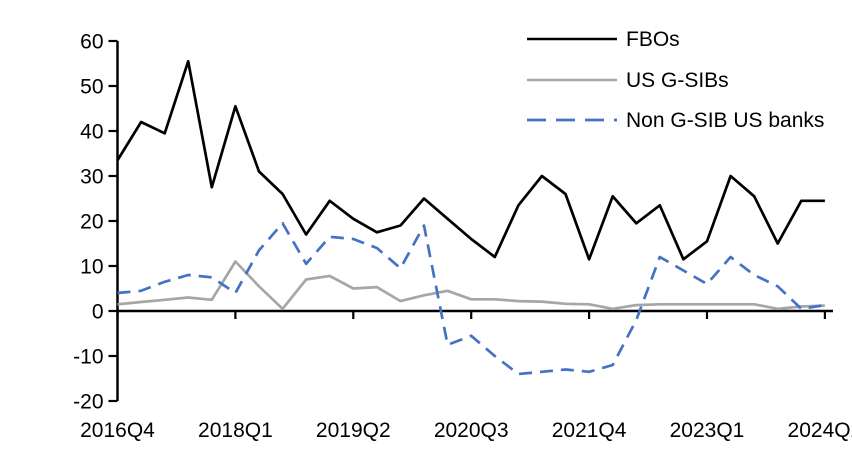 The height and width of the screenshot is (474, 852). Describe the element at coordinates (117, 430) in the screenshot. I see `x-tick-label: 2016Q4` at that location.